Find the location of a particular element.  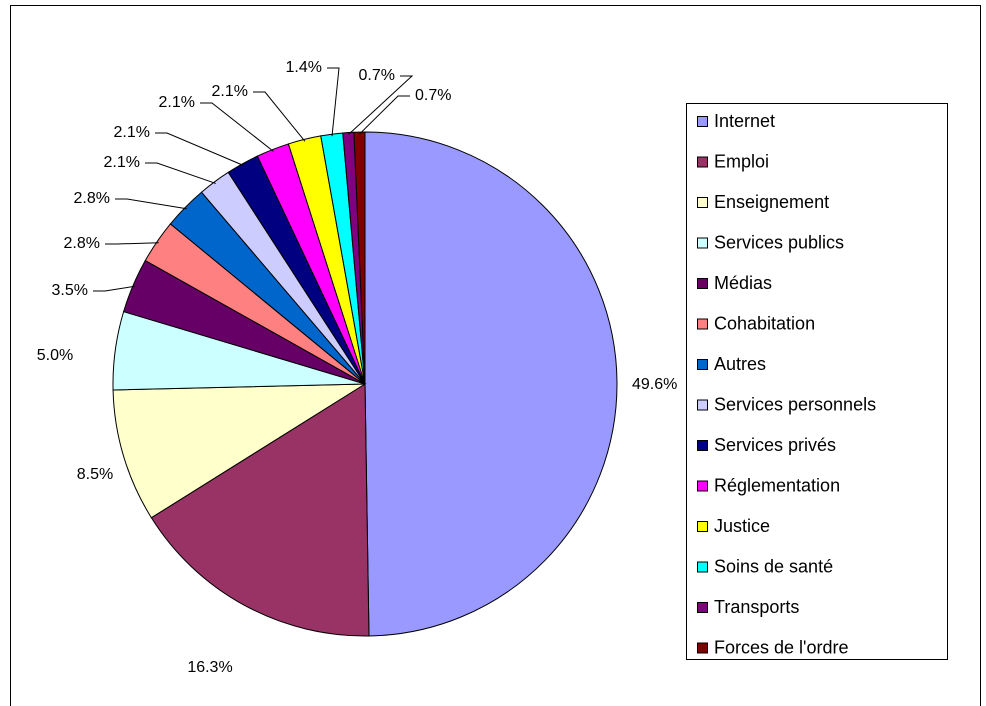

legend-label: Transports is located at coordinates (756, 607).